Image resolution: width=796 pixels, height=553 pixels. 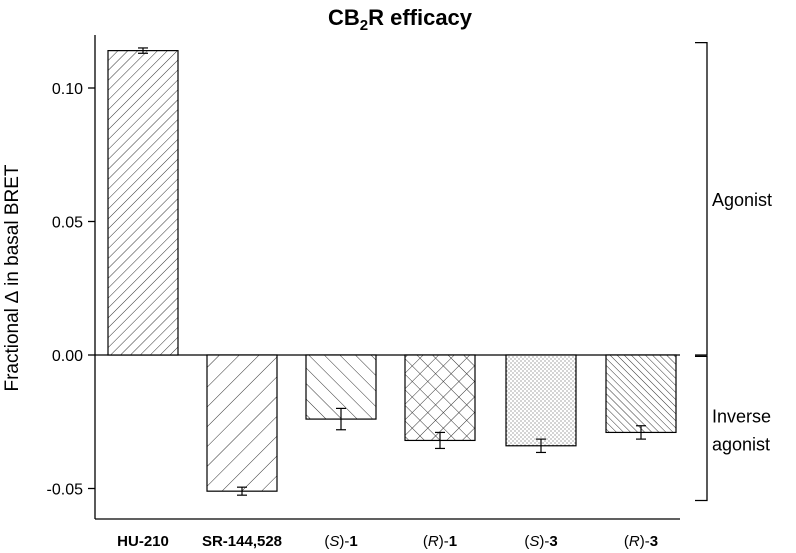 What do you see at coordinates (143, 541) in the screenshot?
I see `x-tick-label: HU-210` at bounding box center [143, 541].